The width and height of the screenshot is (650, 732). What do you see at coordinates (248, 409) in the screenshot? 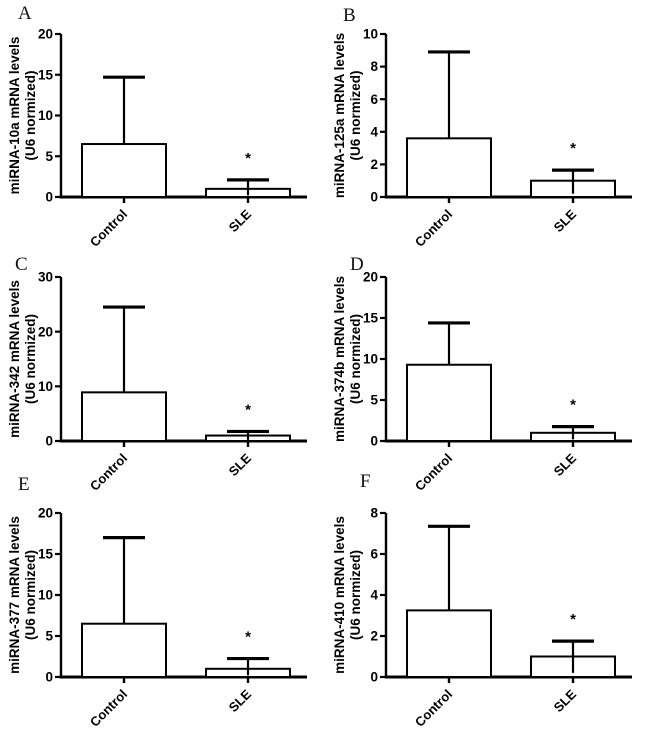
I see `panel-c-significance-star: *` at bounding box center [248, 409].